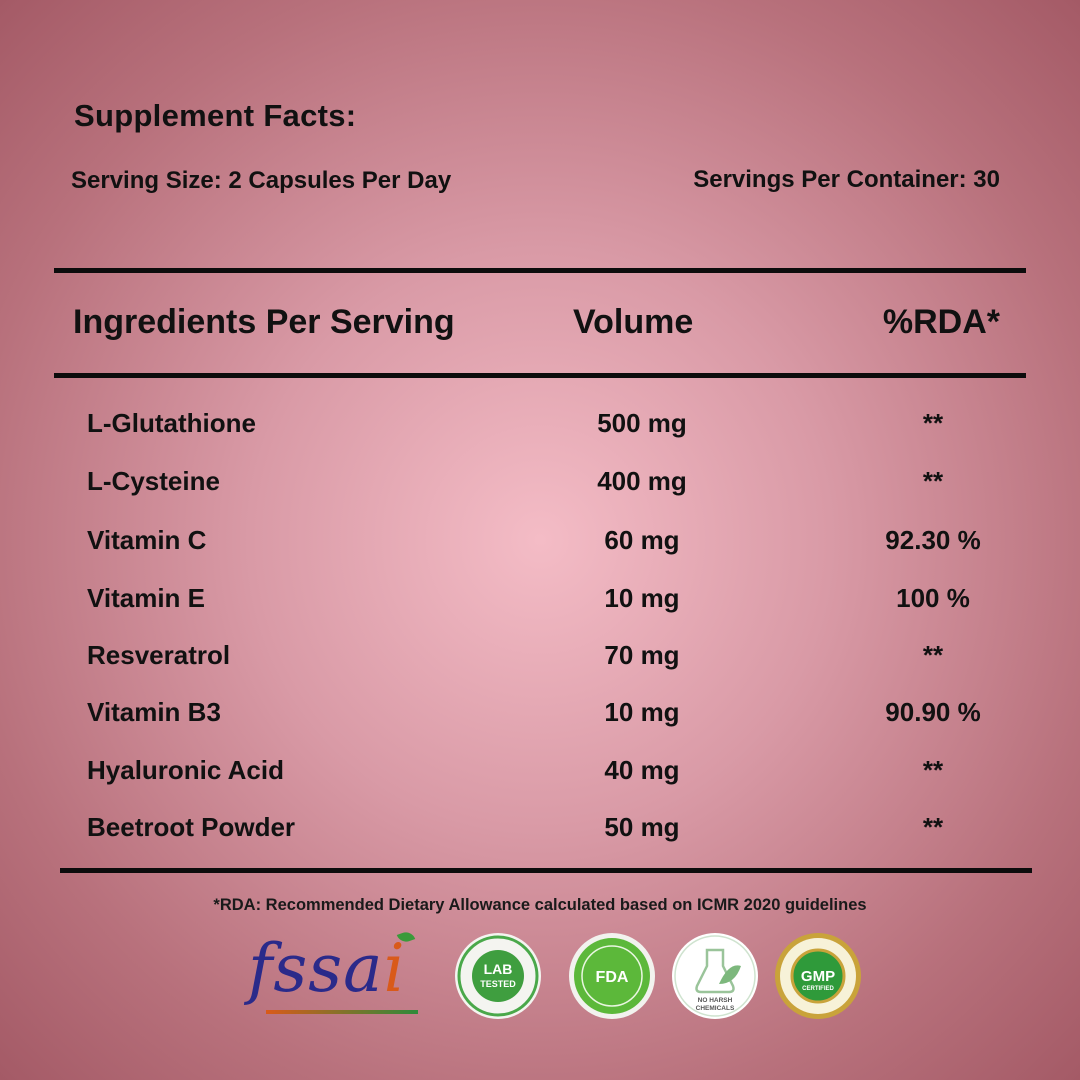 Image resolution: width=1080 pixels, height=1080 pixels. I want to click on ingredient-volume: 400 mg, so click(642, 481).